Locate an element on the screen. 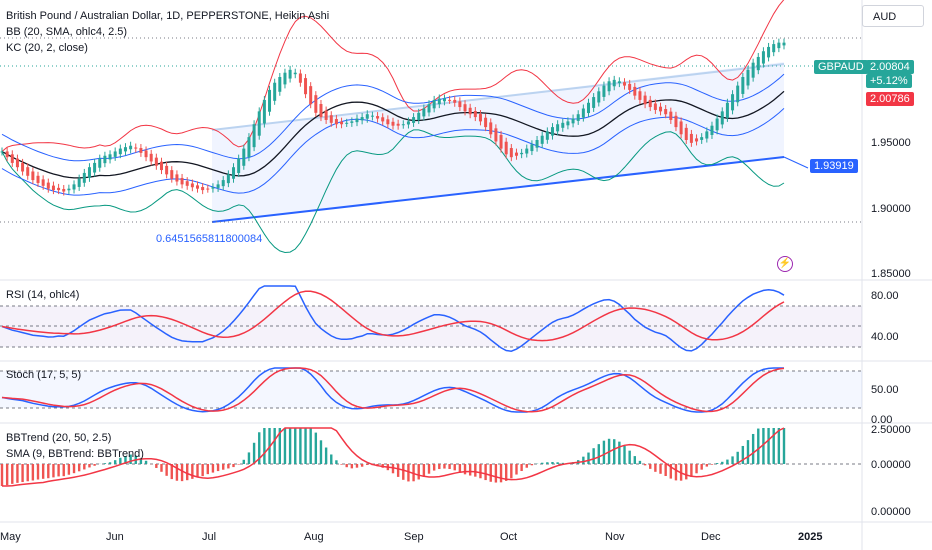  indicator-bb-label: BB (20, SMA, ohlc4, 2.5) is located at coordinates (67, 32).